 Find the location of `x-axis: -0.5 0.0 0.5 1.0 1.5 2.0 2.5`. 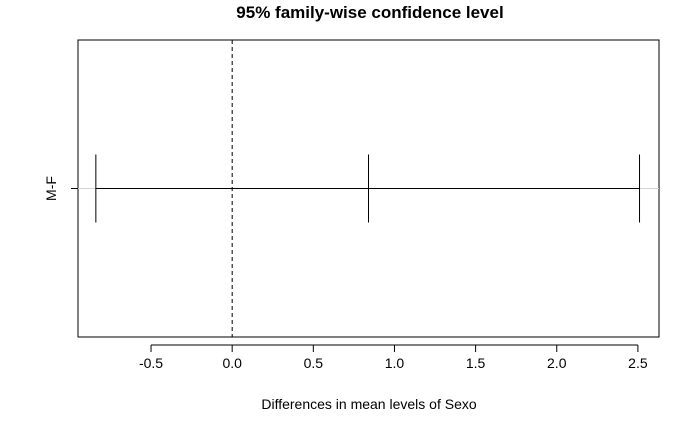

x-axis: -0.5 0.0 0.5 1.0 1.5 2.0 2.5 is located at coordinates (393, 357).